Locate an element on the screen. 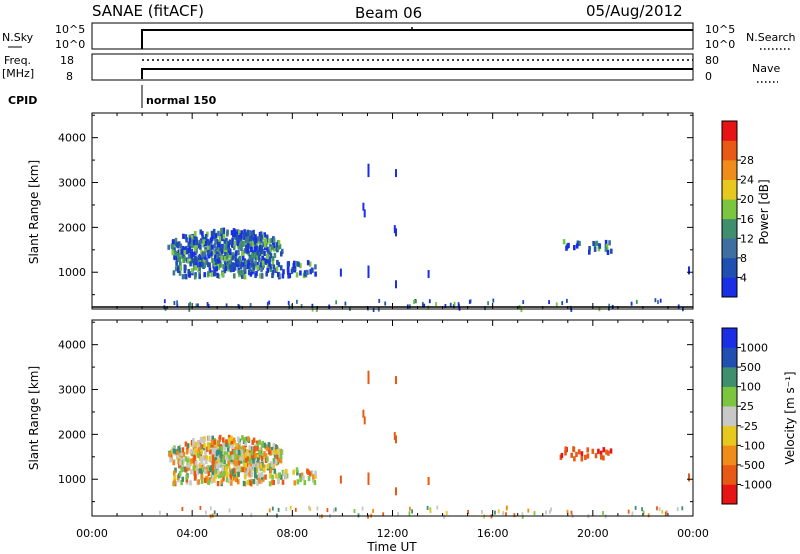 The image size is (800, 554). colorbar-tick-label: -500 is located at coordinates (752, 465).